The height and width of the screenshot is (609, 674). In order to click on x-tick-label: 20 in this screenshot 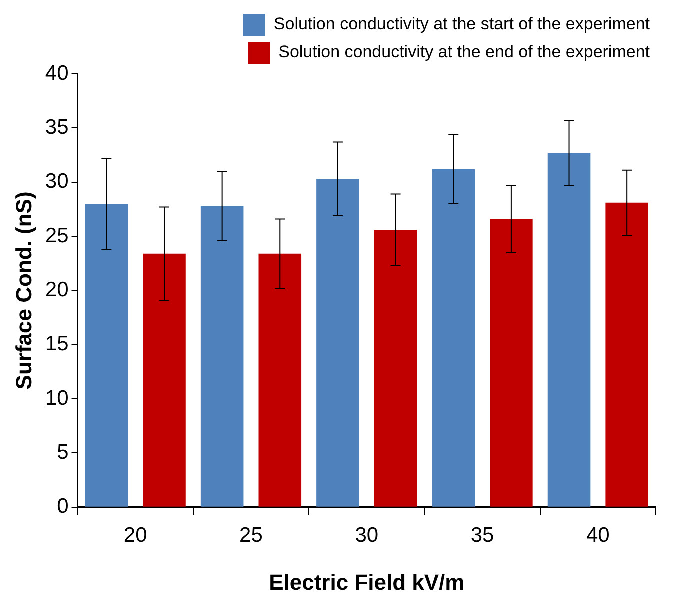, I will do `click(136, 535)`.